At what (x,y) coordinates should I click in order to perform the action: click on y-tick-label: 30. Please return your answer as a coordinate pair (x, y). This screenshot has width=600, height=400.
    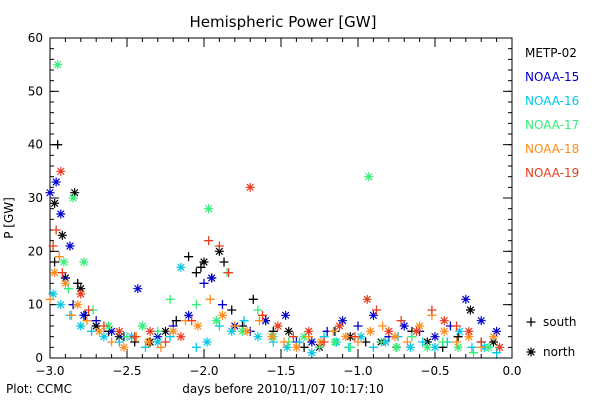
    Looking at the image, I should click on (35, 198).